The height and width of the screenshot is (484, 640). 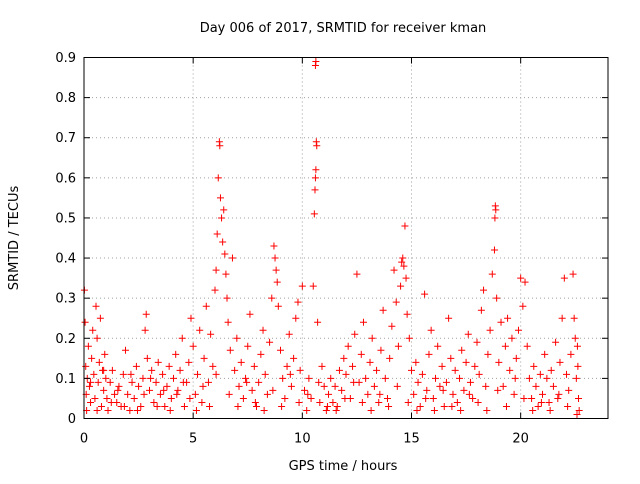 What do you see at coordinates (520, 439) in the screenshot?
I see `x-tick-label: 20` at bounding box center [520, 439].